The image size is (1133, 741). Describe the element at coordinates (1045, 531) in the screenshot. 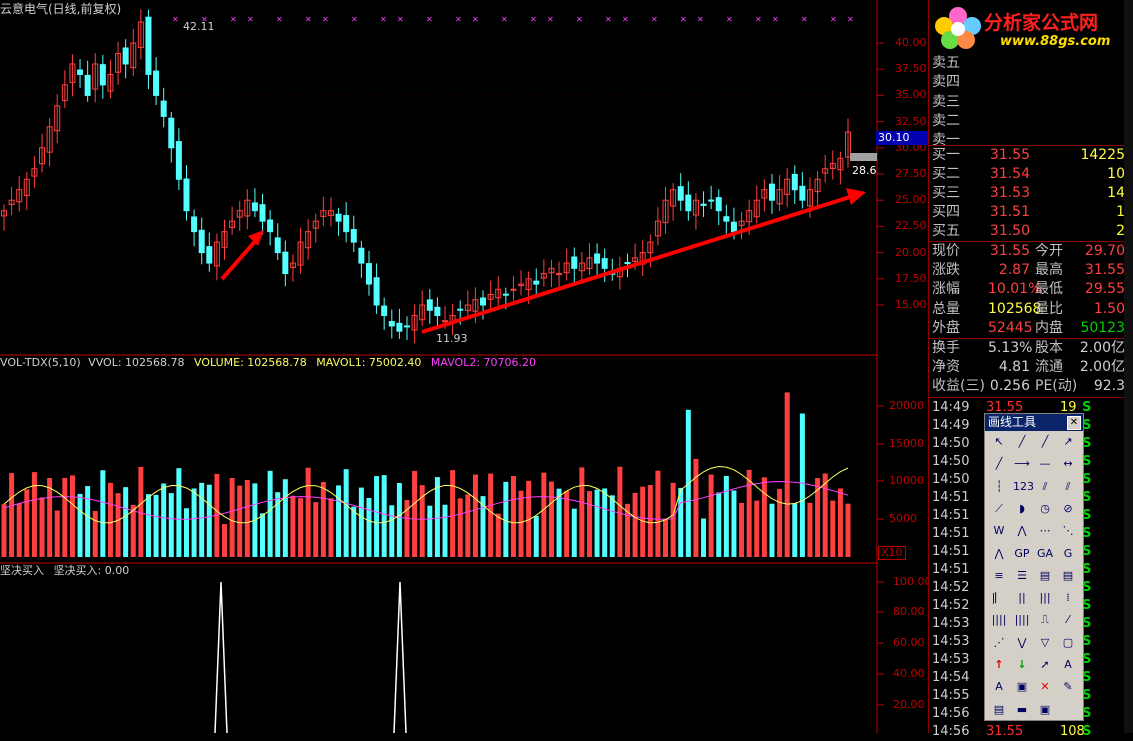

I see `tool-polyline-icon: ⋯` at that location.